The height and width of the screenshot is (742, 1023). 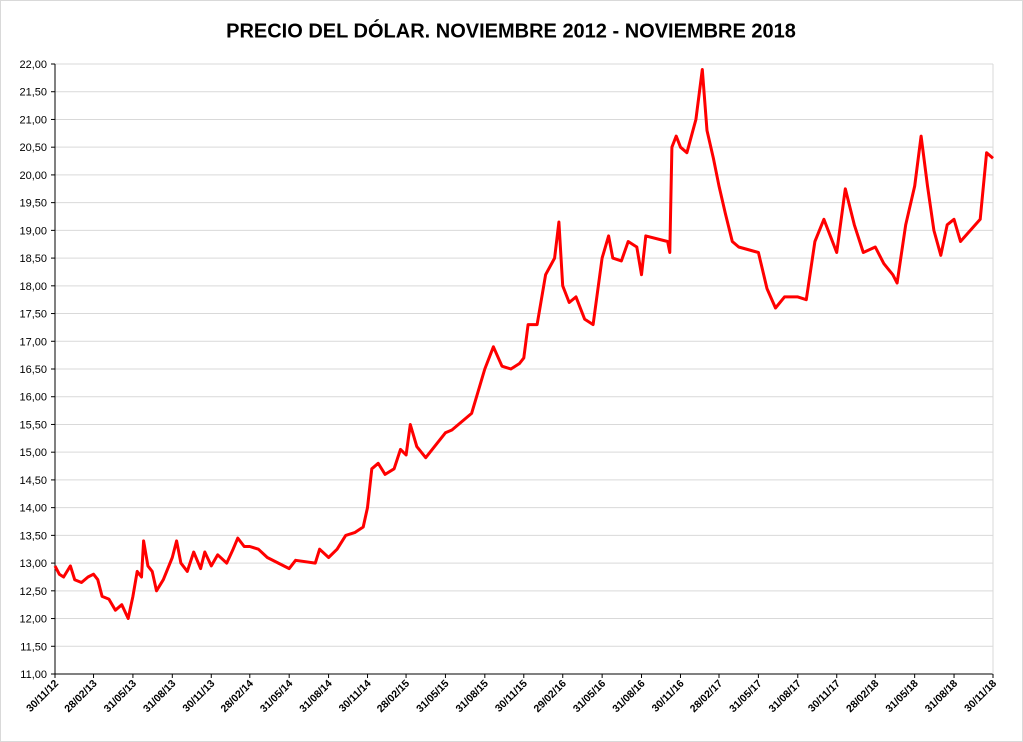 What do you see at coordinates (33, 231) in the screenshot?
I see `y-tick-label: 19,00` at bounding box center [33, 231].